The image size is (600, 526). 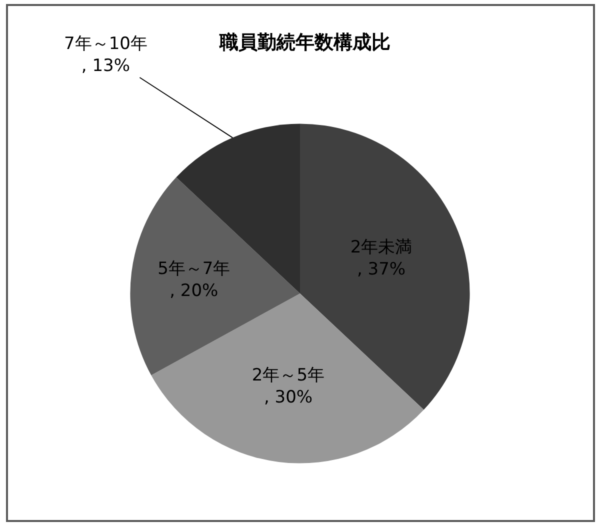 I want to click on chart-title: 職員勤続年数構成比, so click(x=304, y=43).